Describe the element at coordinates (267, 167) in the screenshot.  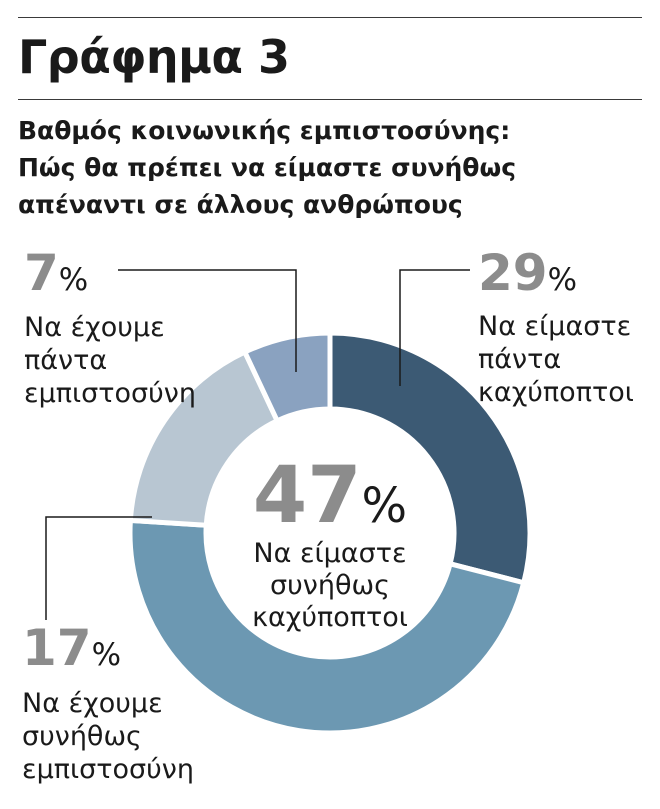
I see `subtitle-line: Πώς θα πρέπει να είμαστε συνήθως` at that location.